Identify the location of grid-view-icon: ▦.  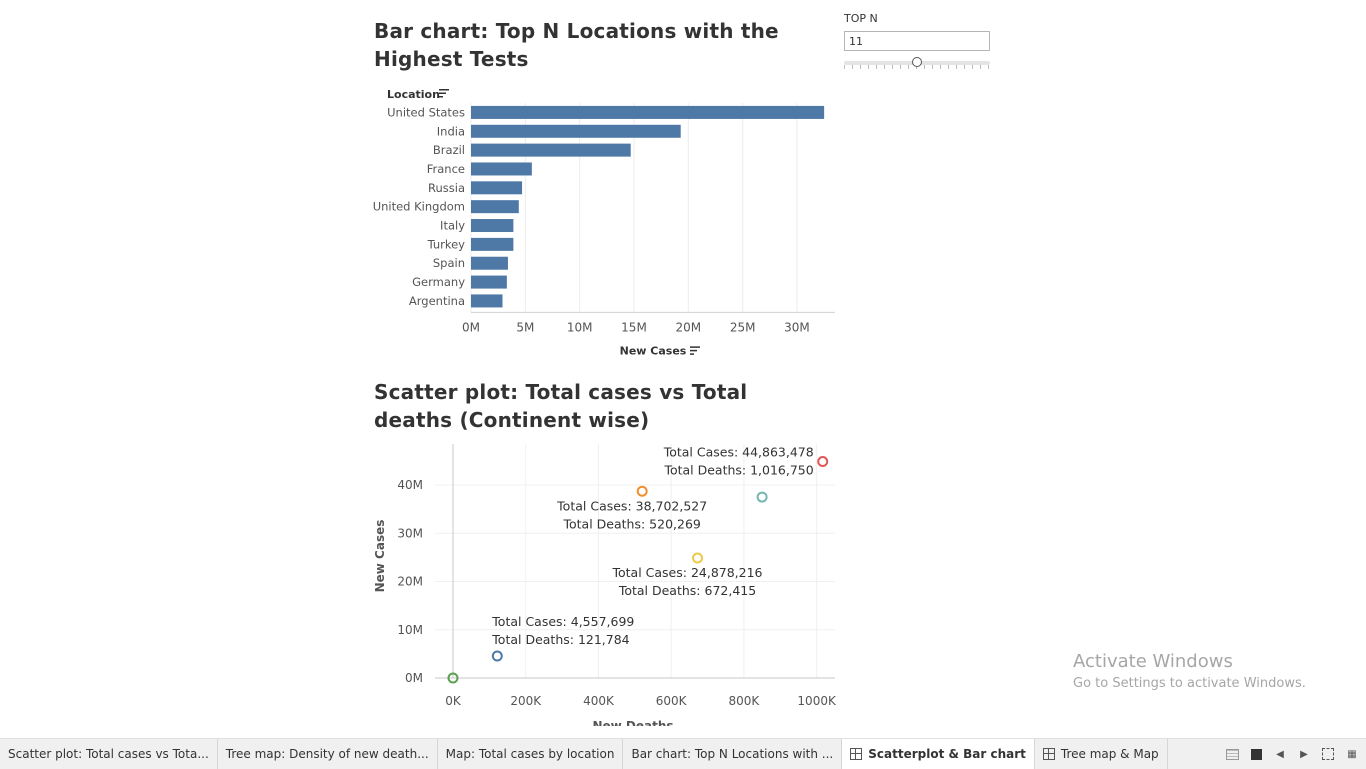
(1352, 754).